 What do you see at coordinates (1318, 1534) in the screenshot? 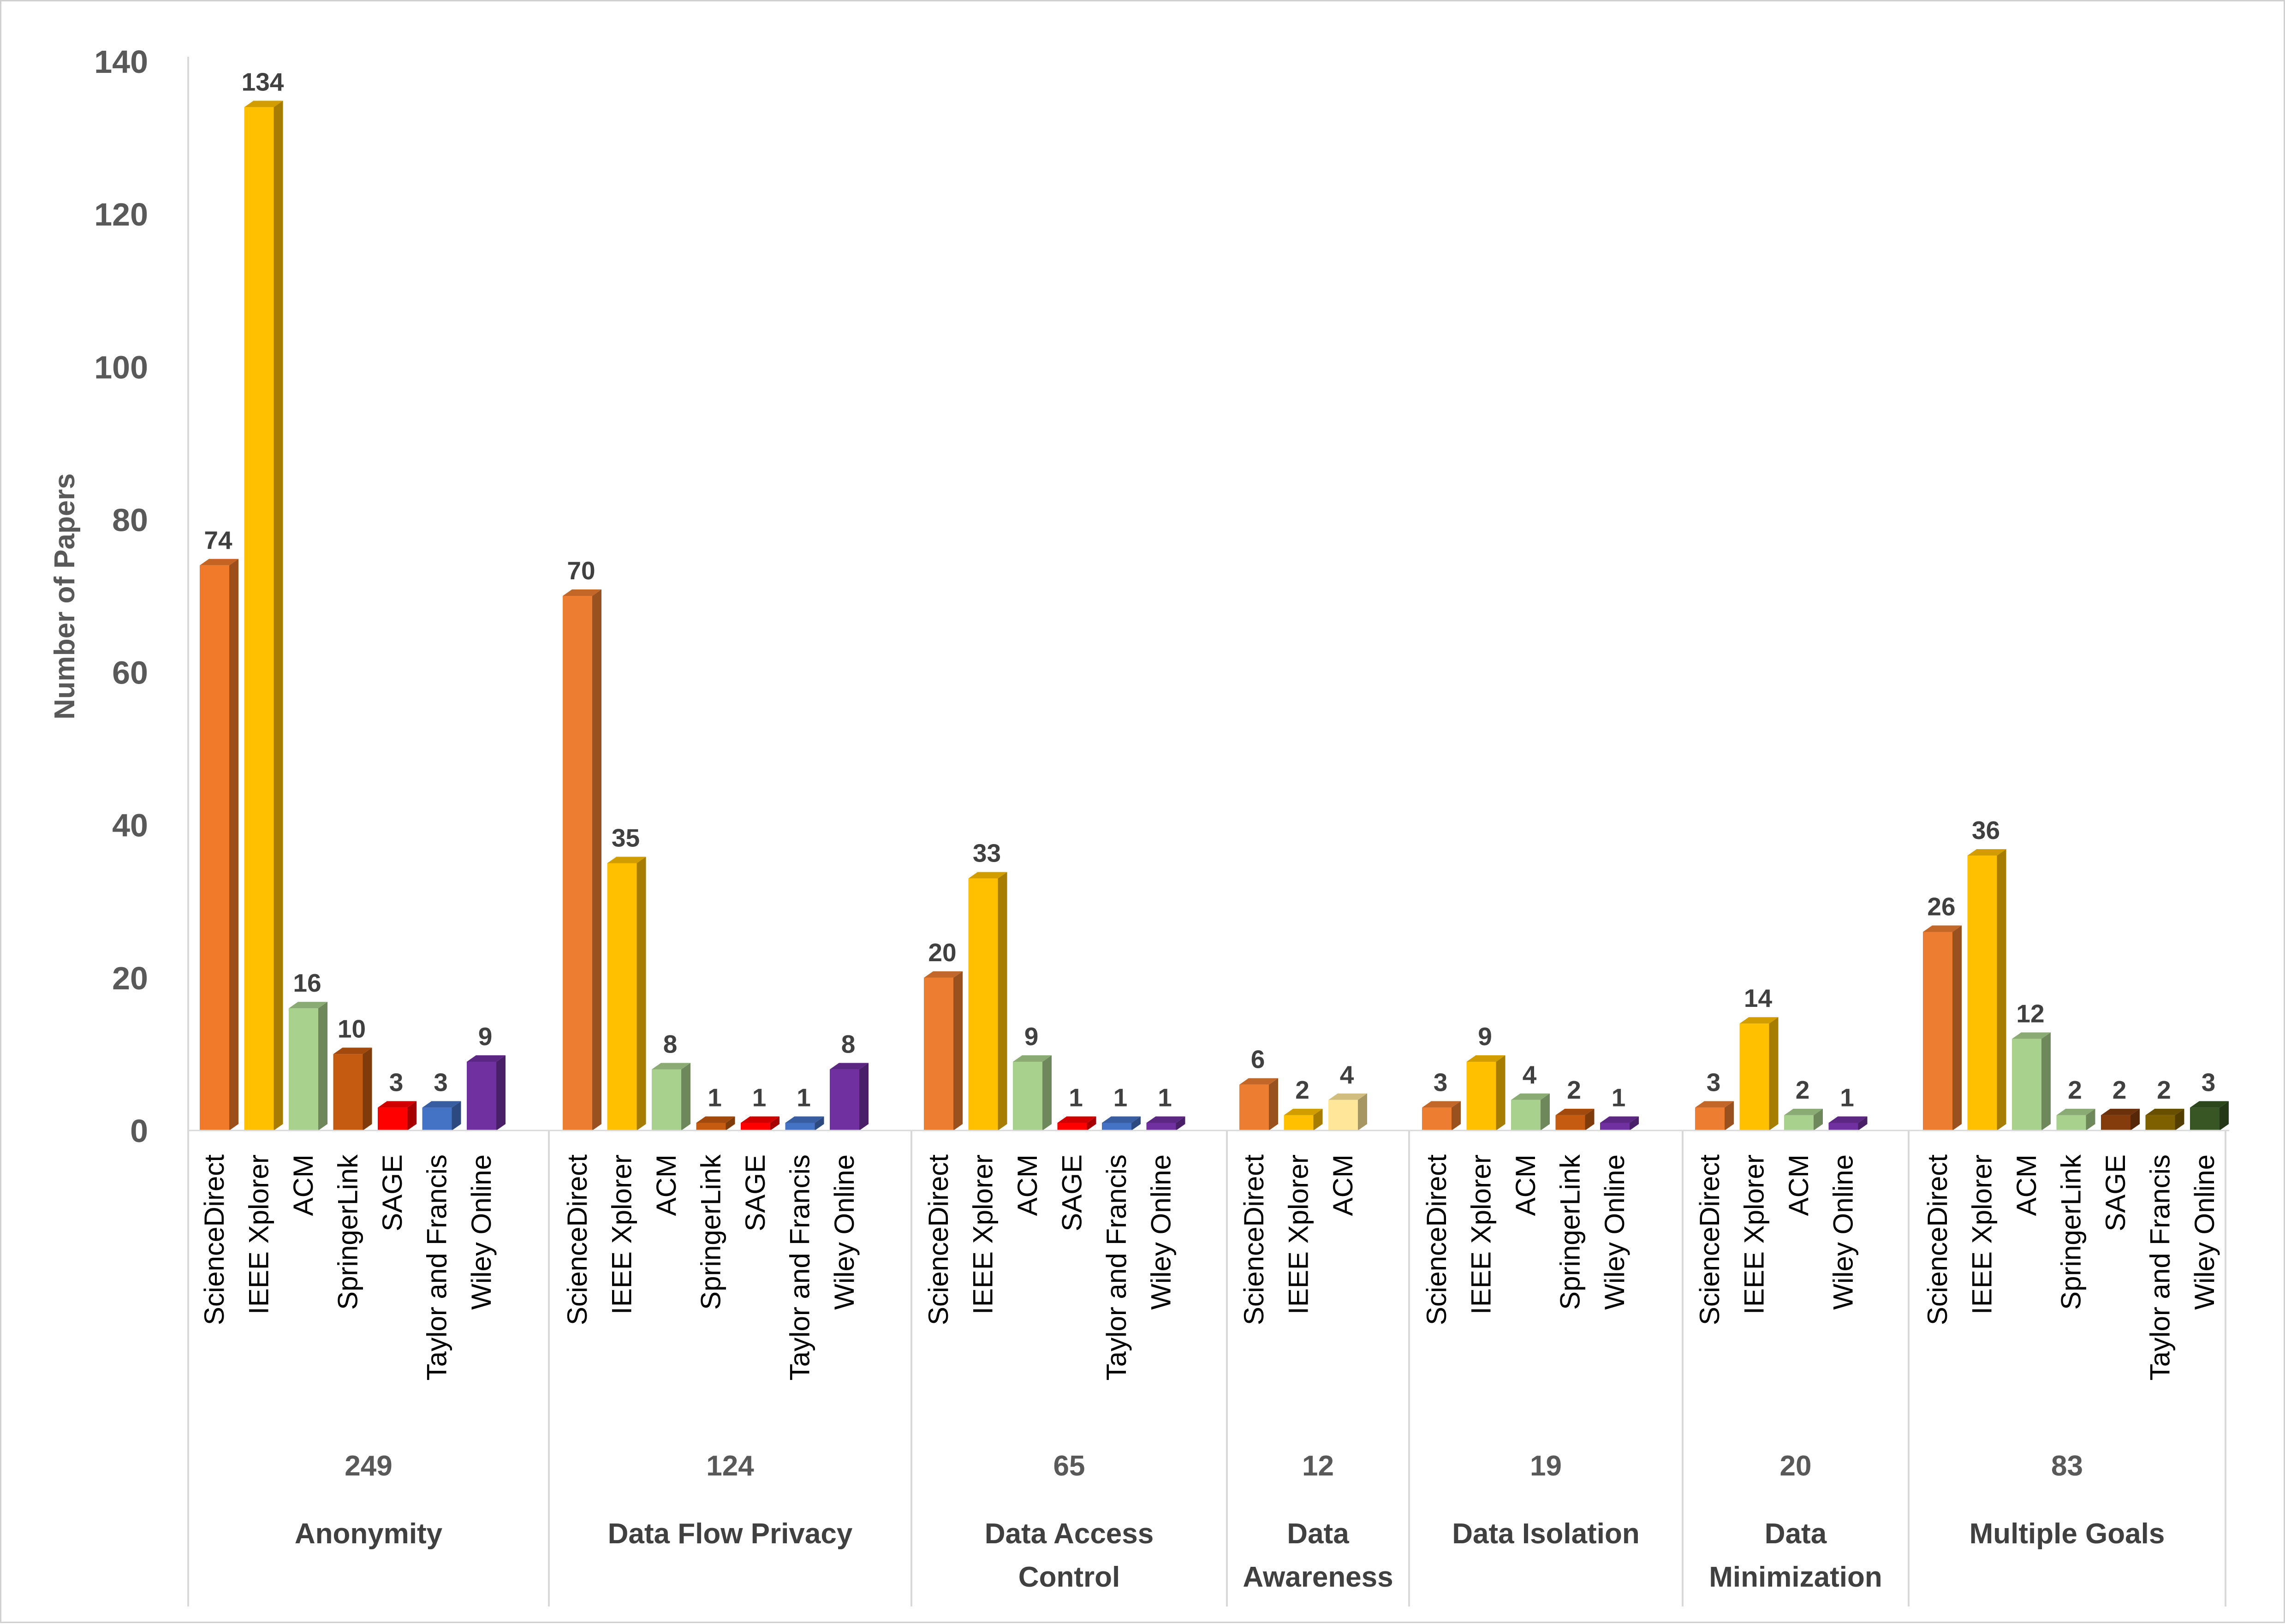
I see `group-name-line: Data` at bounding box center [1318, 1534].